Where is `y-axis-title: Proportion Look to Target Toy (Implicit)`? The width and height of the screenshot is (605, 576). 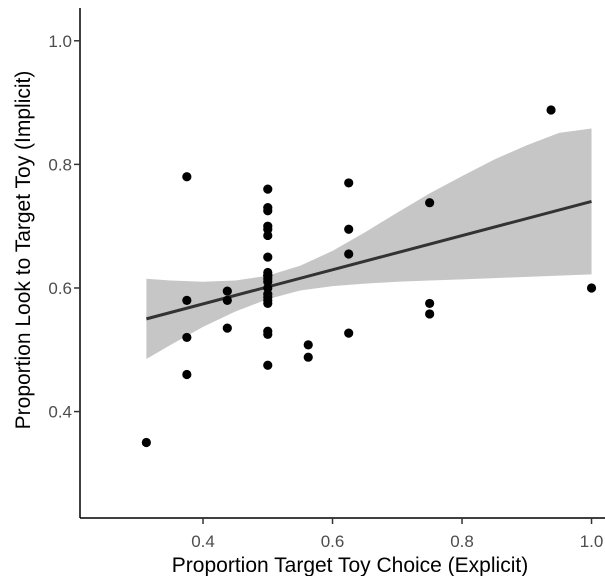 y-axis-title: Proportion Look to Target Toy (Implicit) is located at coordinates (23, 250).